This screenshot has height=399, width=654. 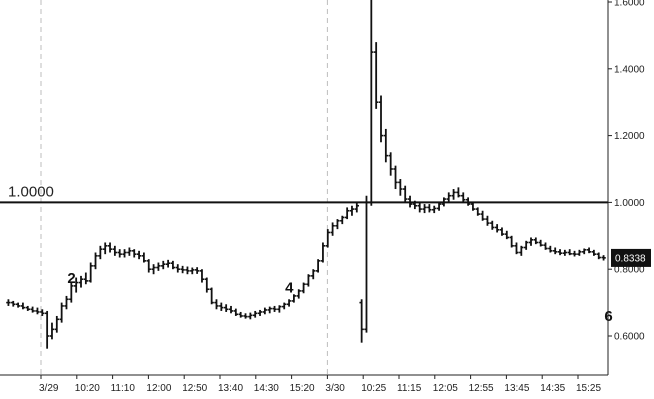 I want to click on y-tick-label: 1.4000, so click(x=629, y=69).